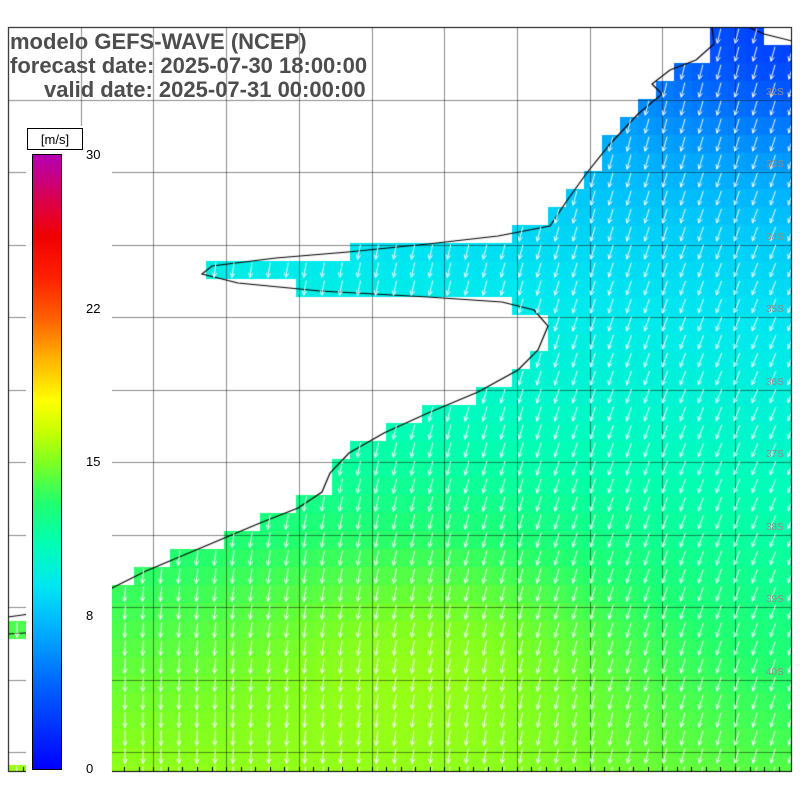  What do you see at coordinates (90, 768) in the screenshot?
I see `colorbar-tick-label: 0` at bounding box center [90, 768].